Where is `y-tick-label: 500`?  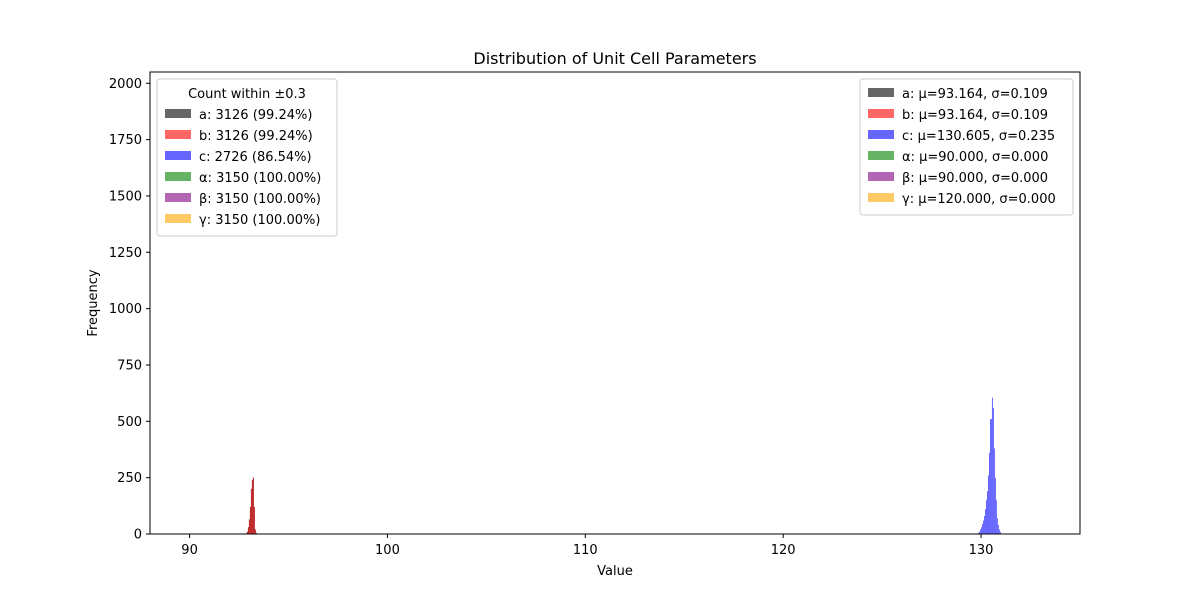
y-tick-label: 500 is located at coordinates (129, 422).